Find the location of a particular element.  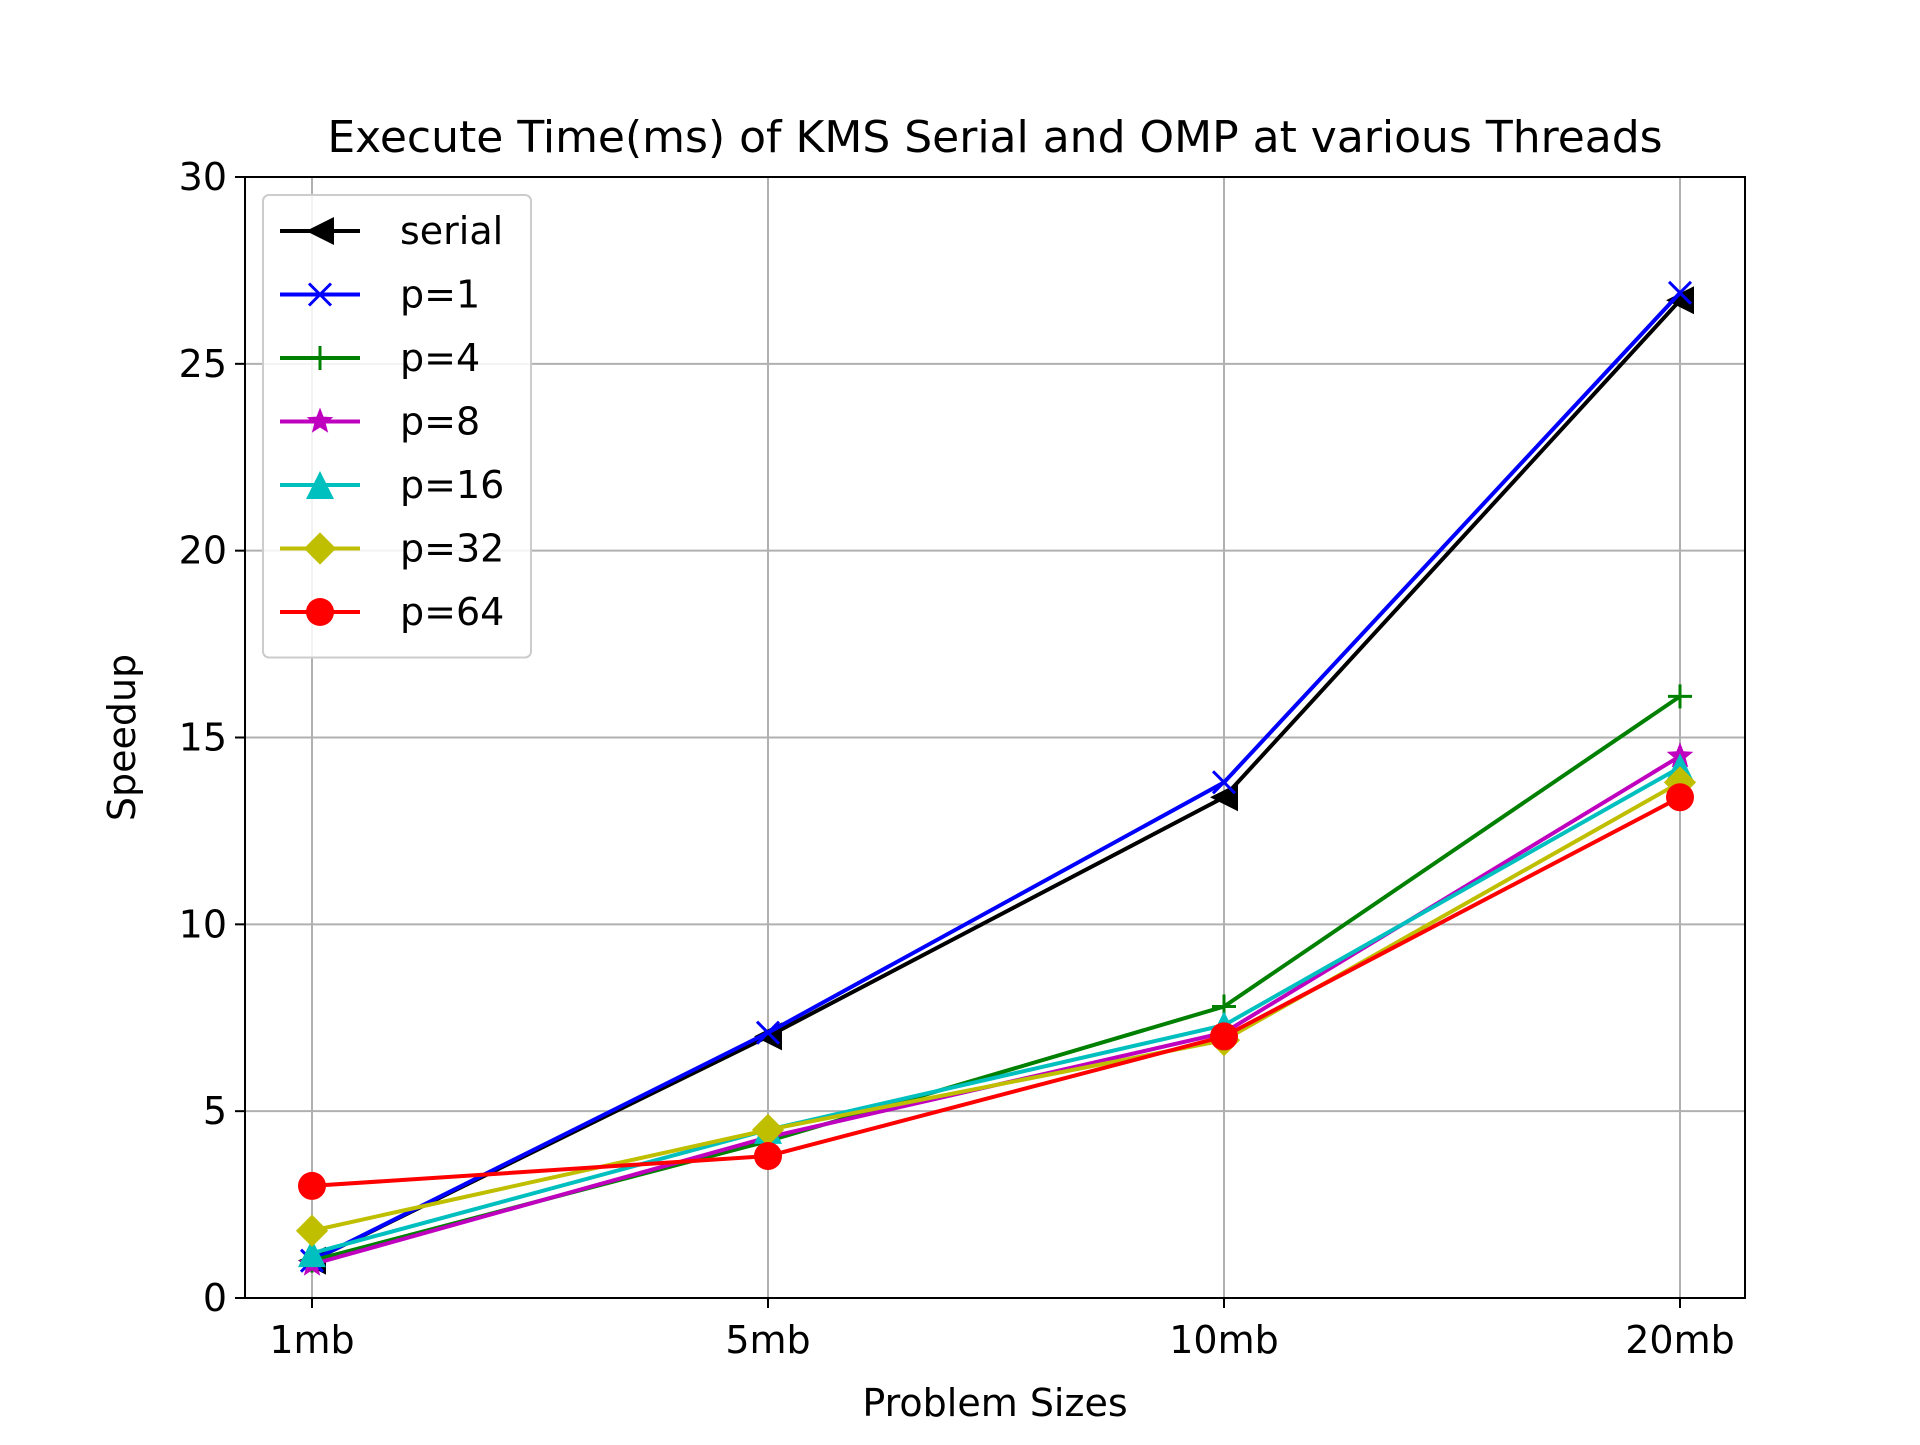

legend-label: p=1 is located at coordinates (440, 295).